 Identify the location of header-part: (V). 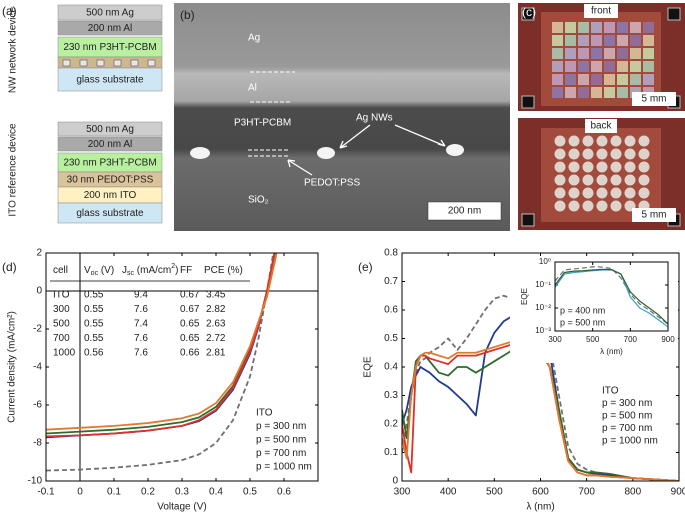
(106, 270).